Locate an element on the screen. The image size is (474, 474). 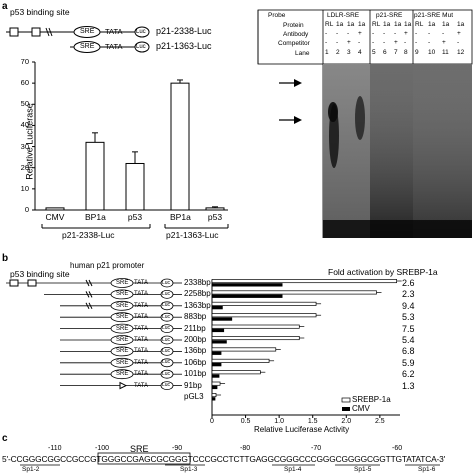
gel-cell-lane: 10 is located at coordinates (432, 52).